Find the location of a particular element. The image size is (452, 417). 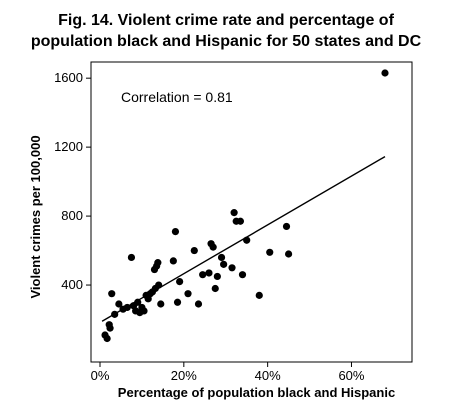

y-tick-label: 1200 is located at coordinates (68, 146).